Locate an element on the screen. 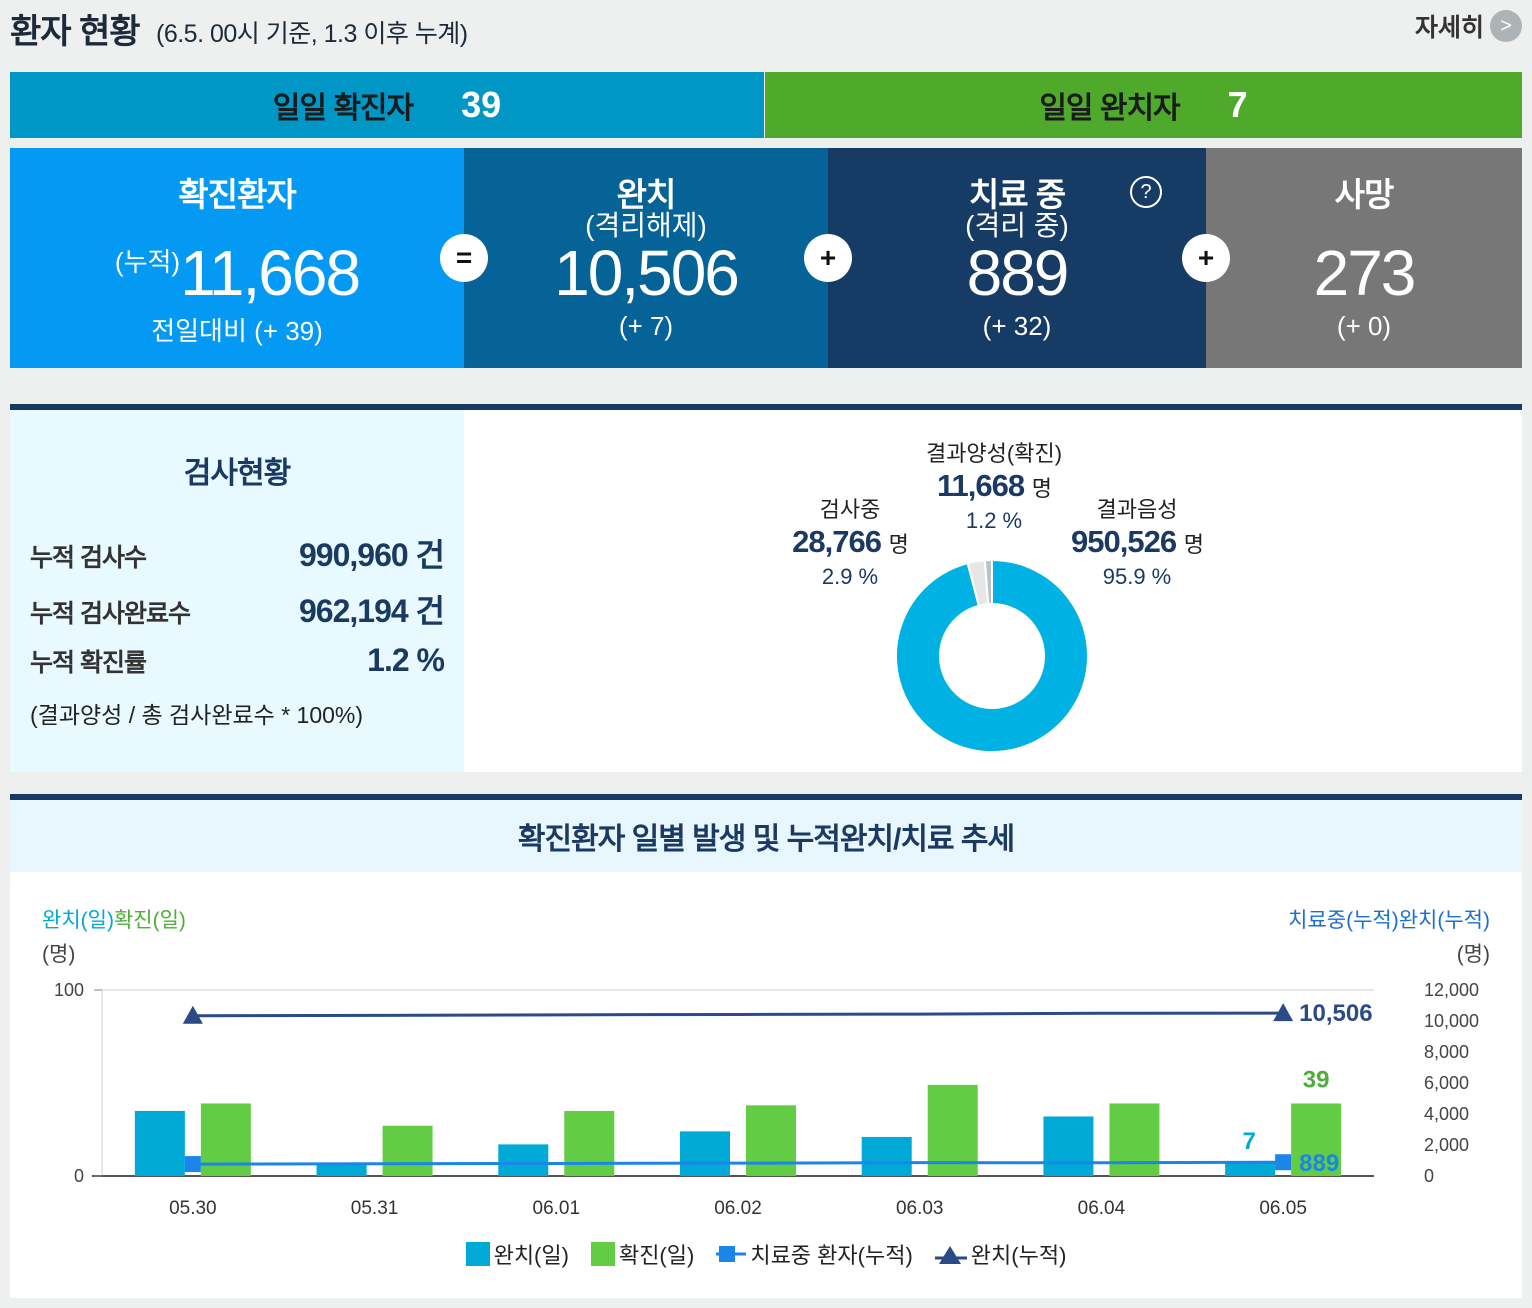 The width and height of the screenshot is (1532, 1308). test-row-value: 990,960 건 is located at coordinates (371, 555).